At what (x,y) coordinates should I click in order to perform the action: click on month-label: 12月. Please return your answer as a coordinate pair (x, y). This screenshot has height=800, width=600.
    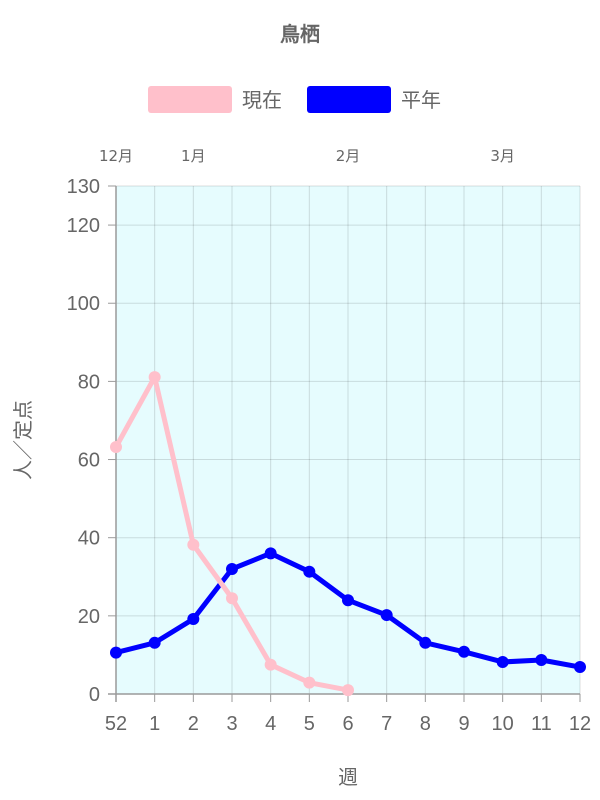
    Looking at the image, I should click on (116, 156).